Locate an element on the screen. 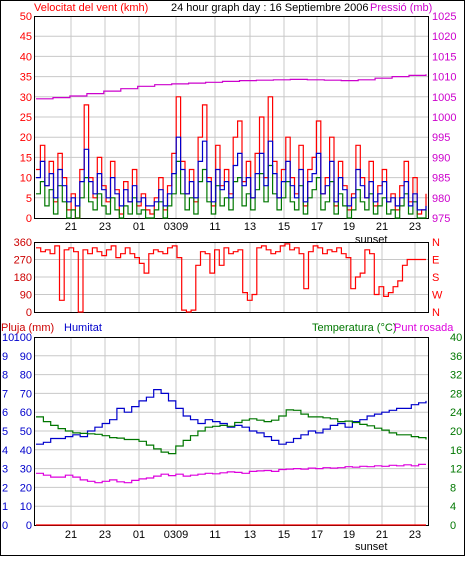 This screenshot has height=561, width=465. pressure-label: Pressió (mb) is located at coordinates (401, 8).